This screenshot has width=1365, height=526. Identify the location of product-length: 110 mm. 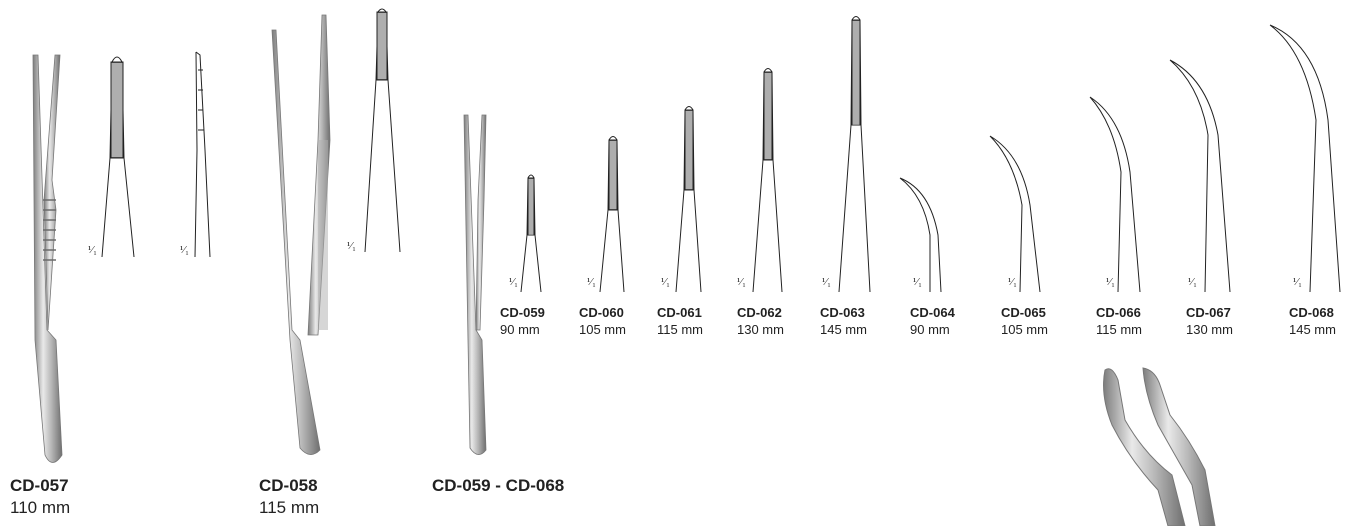
(40, 507).